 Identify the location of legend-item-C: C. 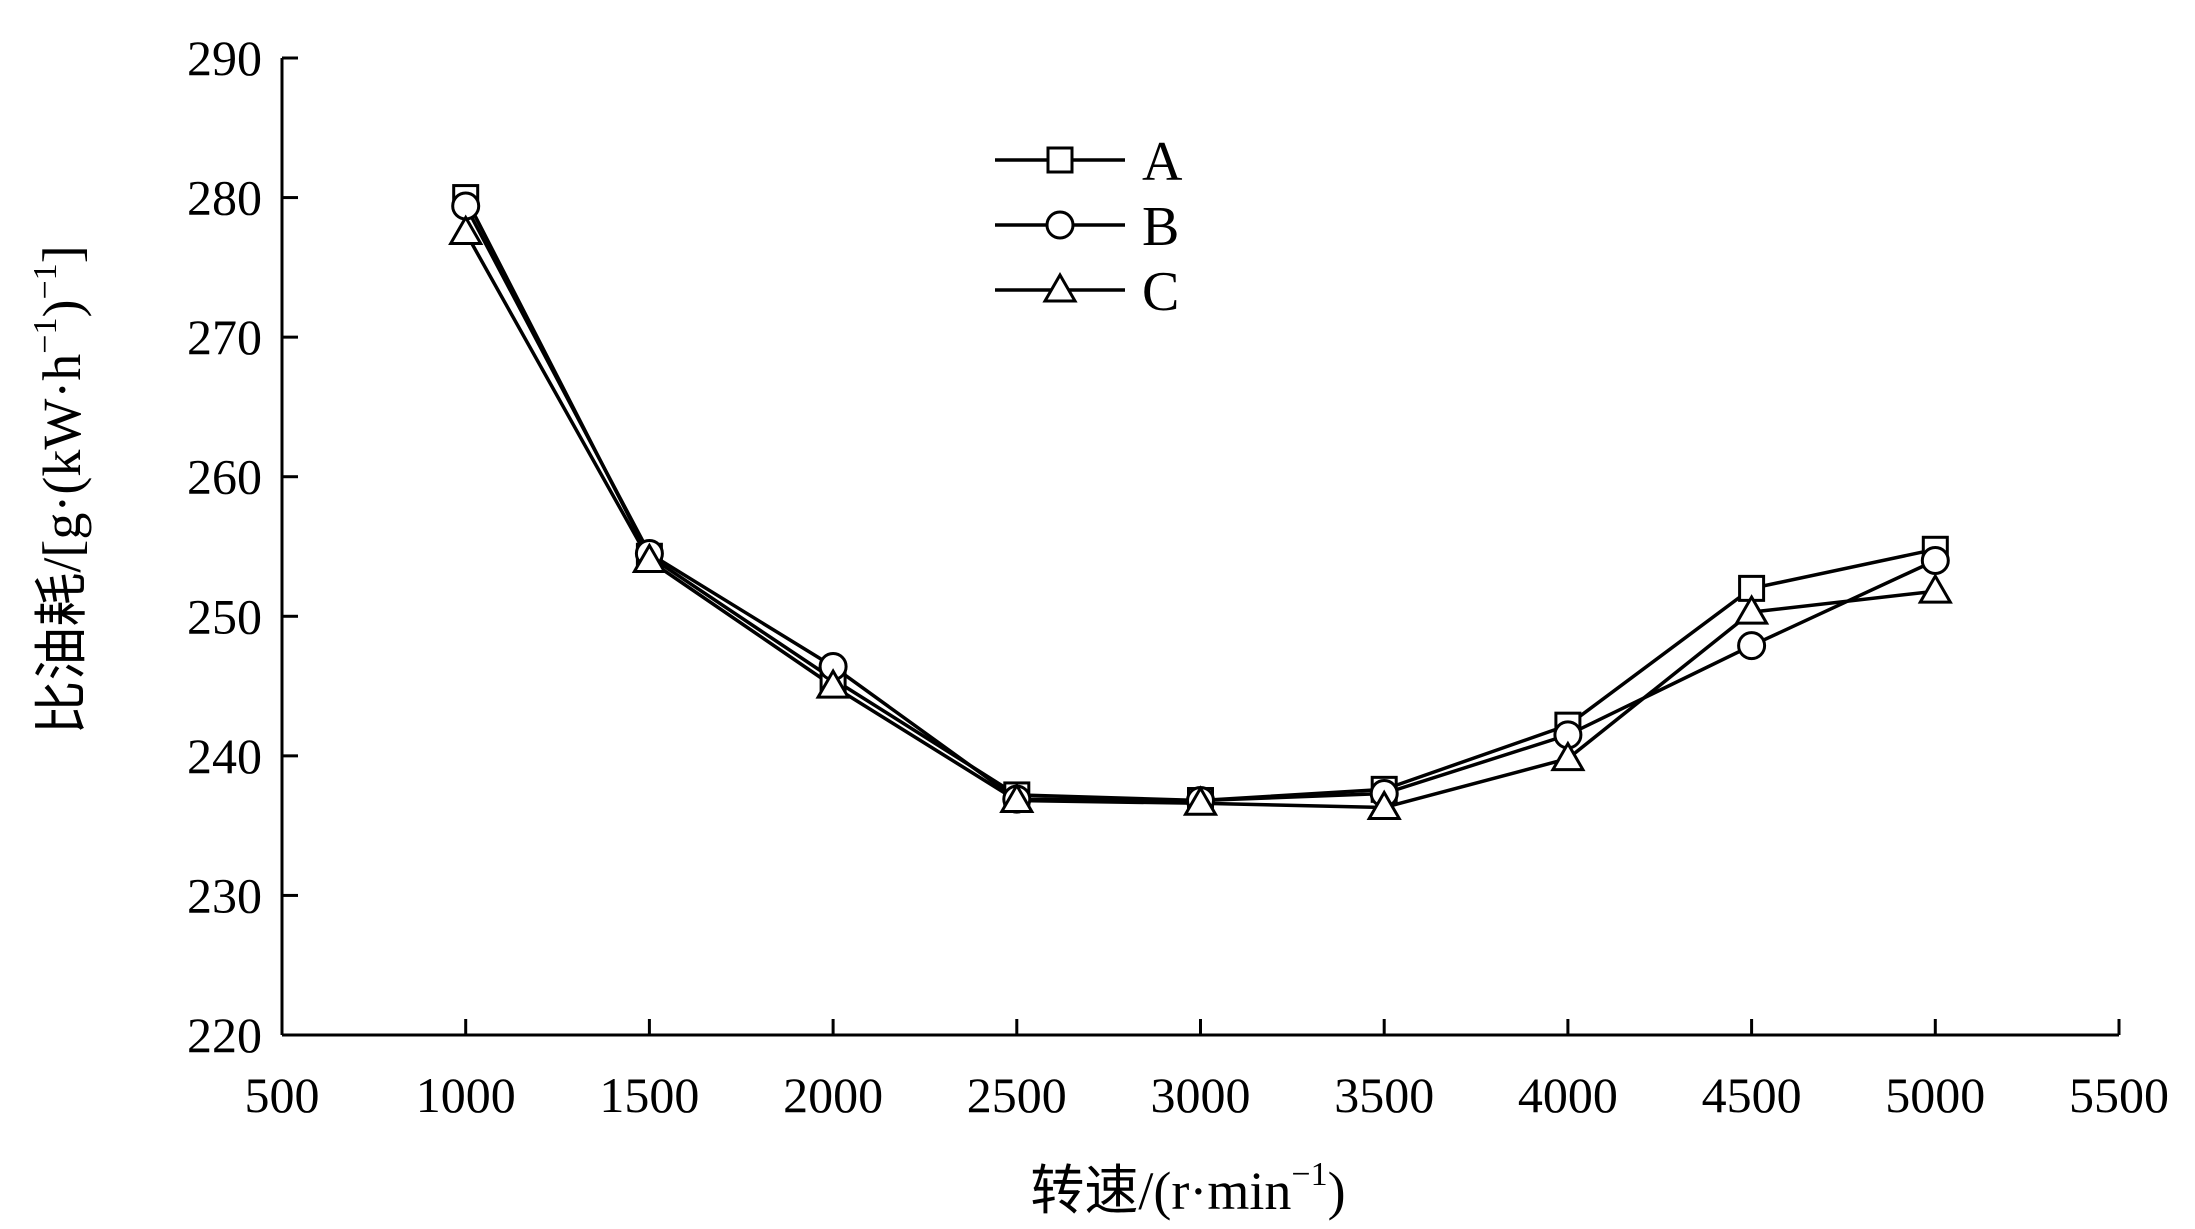
(1087, 292).